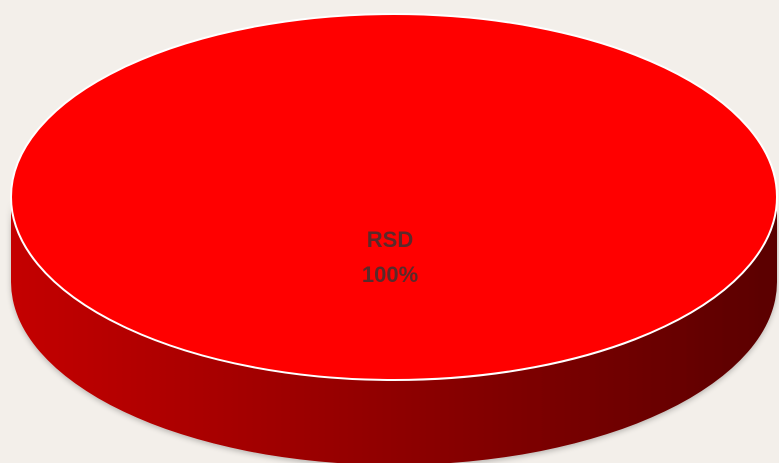 The width and height of the screenshot is (779, 463). Describe the element at coordinates (390, 274) in the screenshot. I see `data-label-rsd-value: 100%` at that location.